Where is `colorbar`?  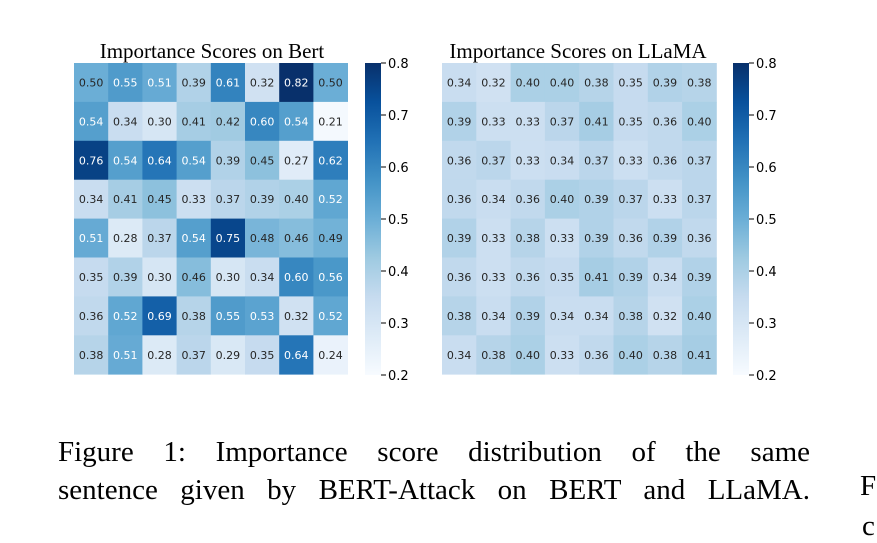 colorbar is located at coordinates (741, 219).